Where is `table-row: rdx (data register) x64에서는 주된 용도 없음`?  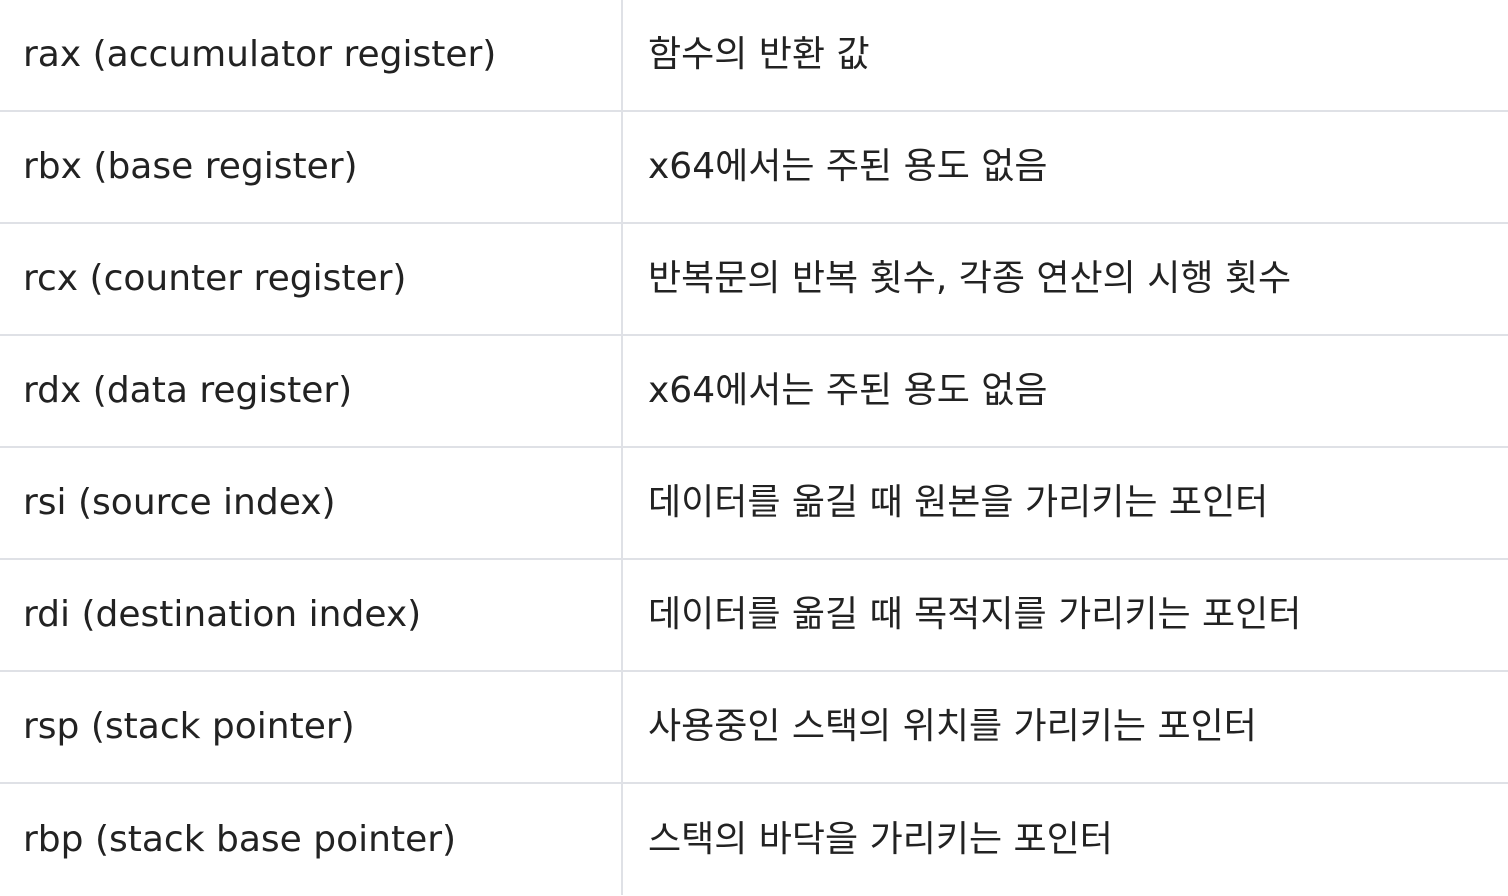 table-row: rdx (data register) x64에서는 주된 용도 없음 is located at coordinates (754, 391).